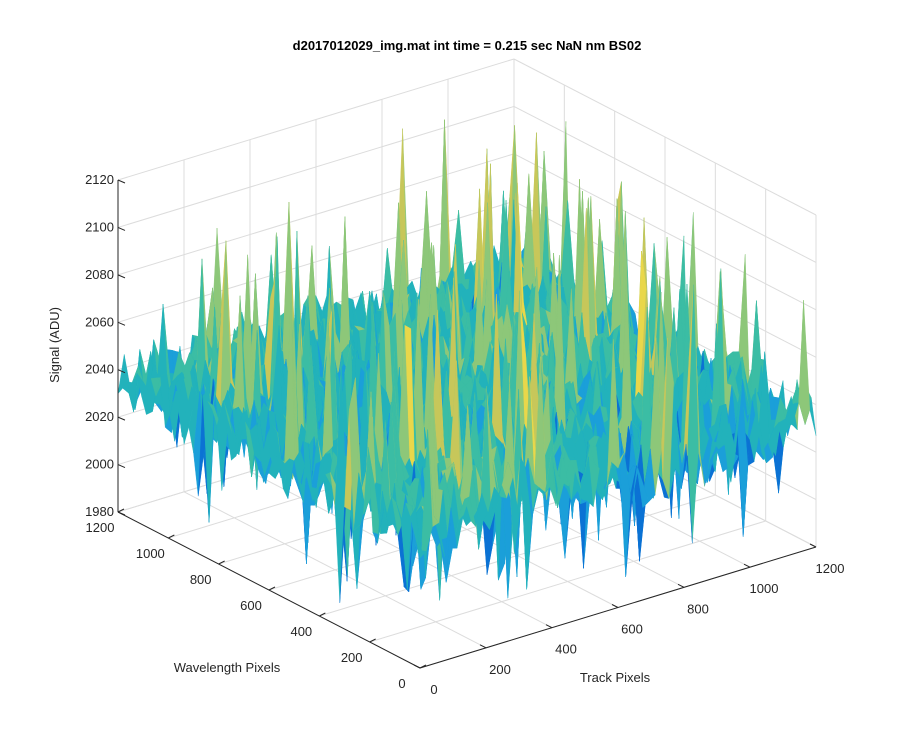 This screenshot has height=750, width=900. Describe the element at coordinates (99, 274) in the screenshot. I see `z-tick-label: 2080` at that location.